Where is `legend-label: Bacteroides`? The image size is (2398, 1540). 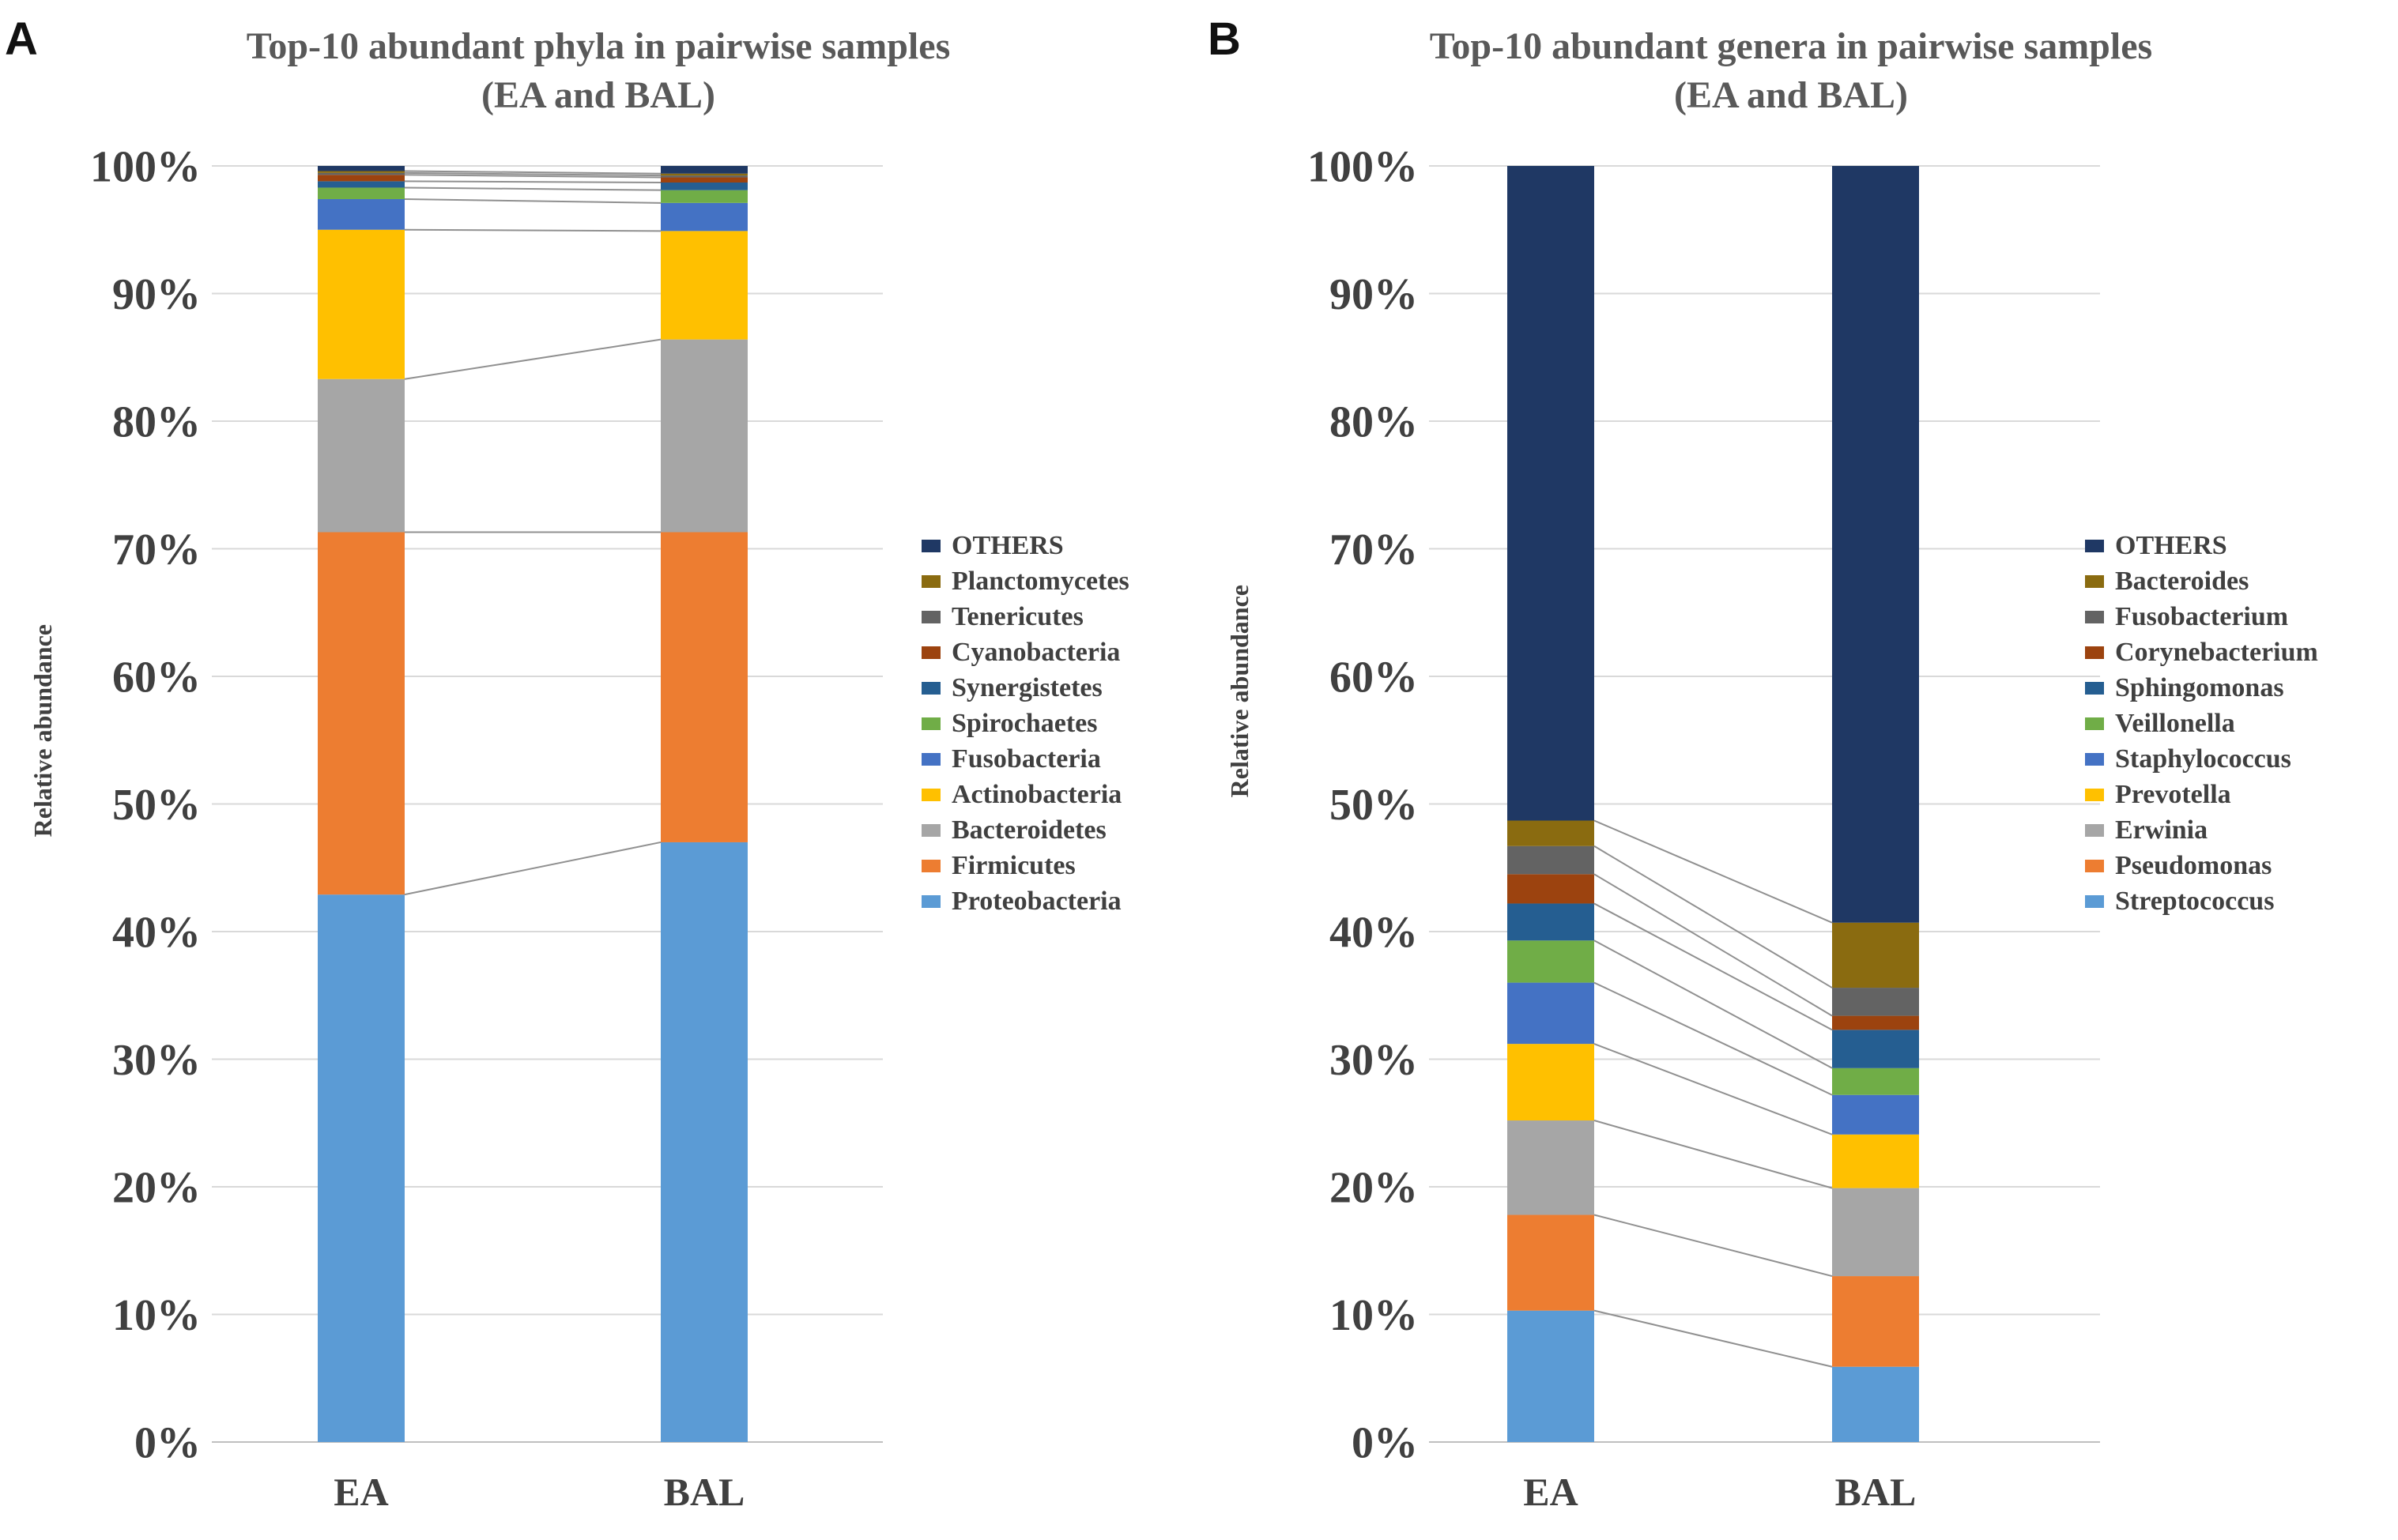
legend-label: Bacteroides is located at coordinates (2182, 581).